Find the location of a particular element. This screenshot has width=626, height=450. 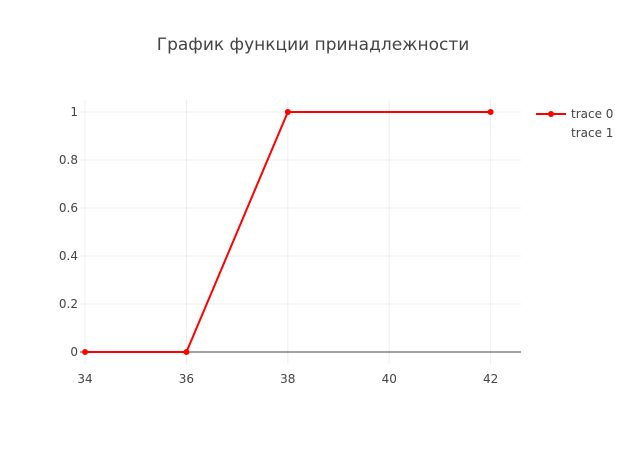

x-tick-label: 38 is located at coordinates (287, 379).